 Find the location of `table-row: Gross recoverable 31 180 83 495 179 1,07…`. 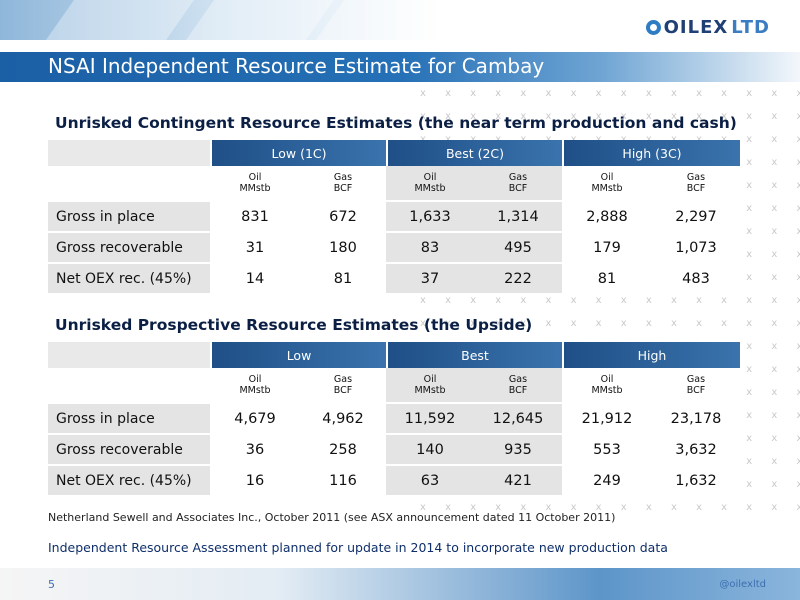

table-row: Gross recoverable 31 180 83 495 179 1,07… is located at coordinates (394, 246).